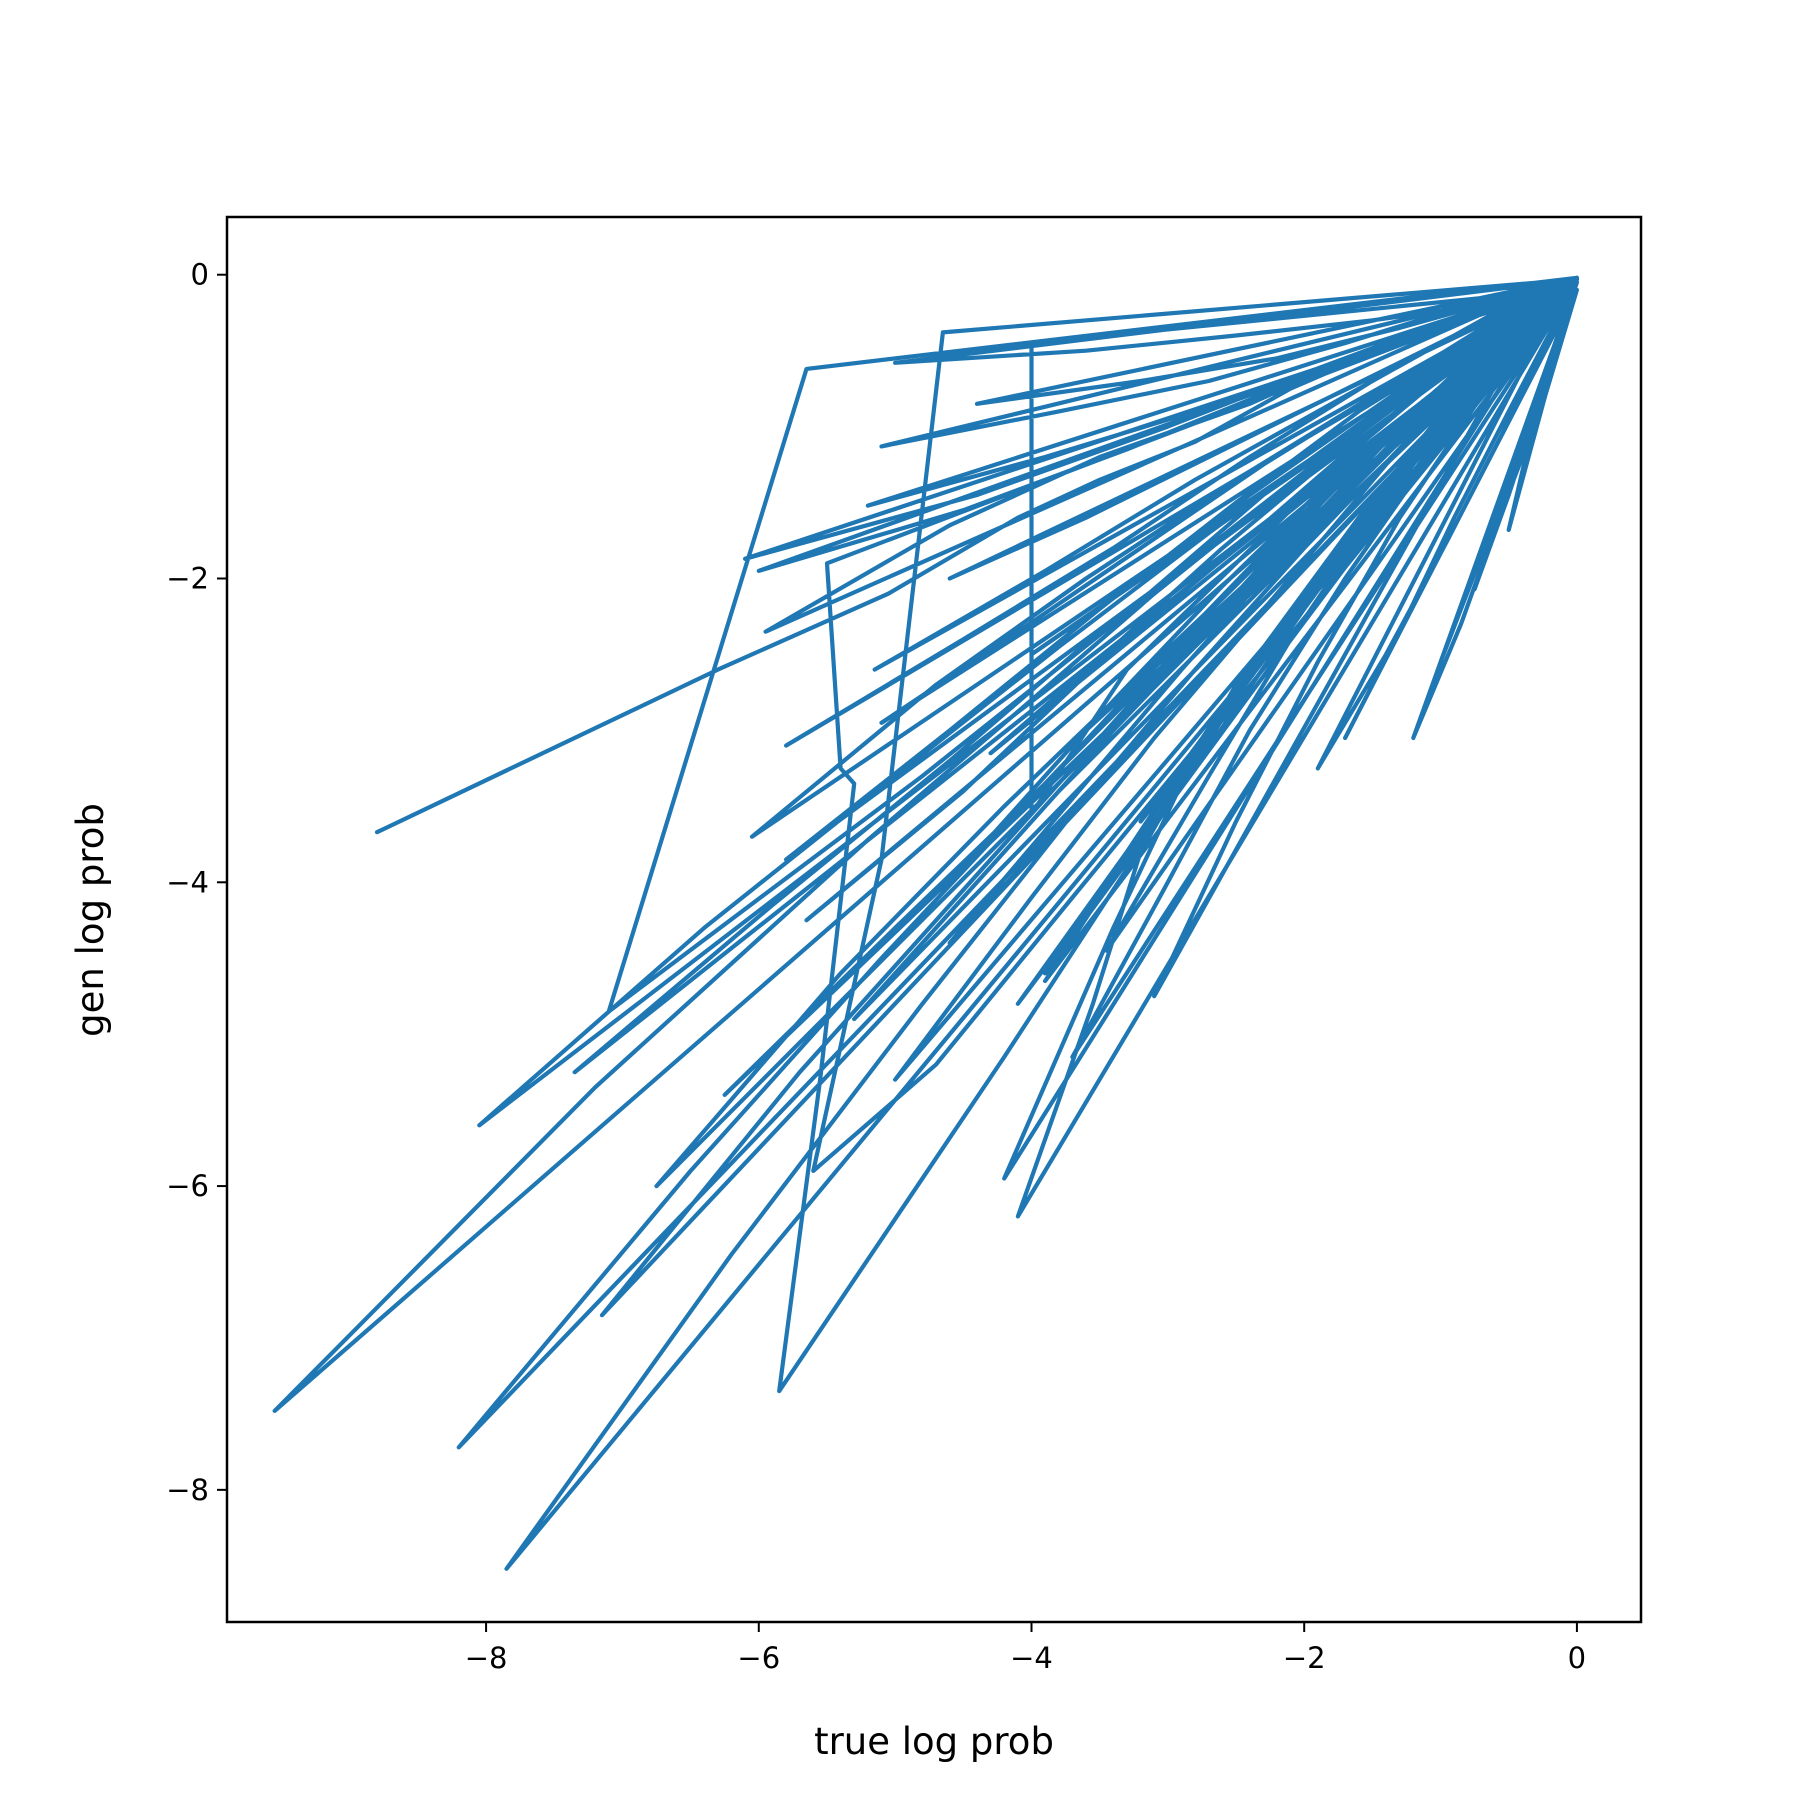 This screenshot has height=1800, width=1800. I want to click on x-tick-label: −2, so click(1304, 1658).